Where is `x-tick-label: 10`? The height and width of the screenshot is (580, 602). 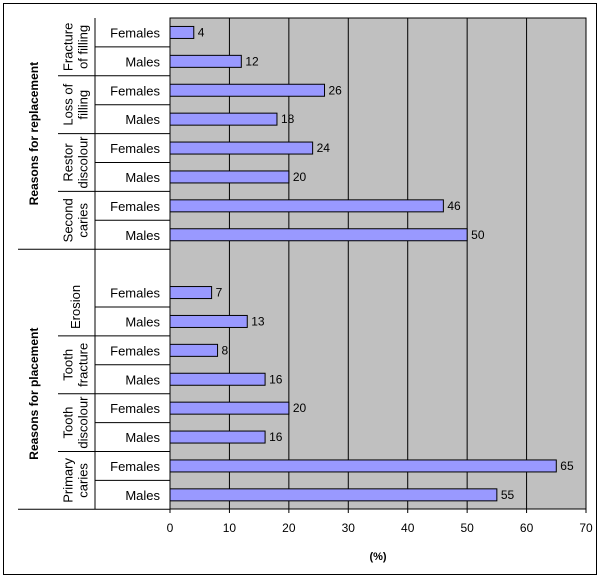
x-tick-label: 10 is located at coordinates (230, 528).